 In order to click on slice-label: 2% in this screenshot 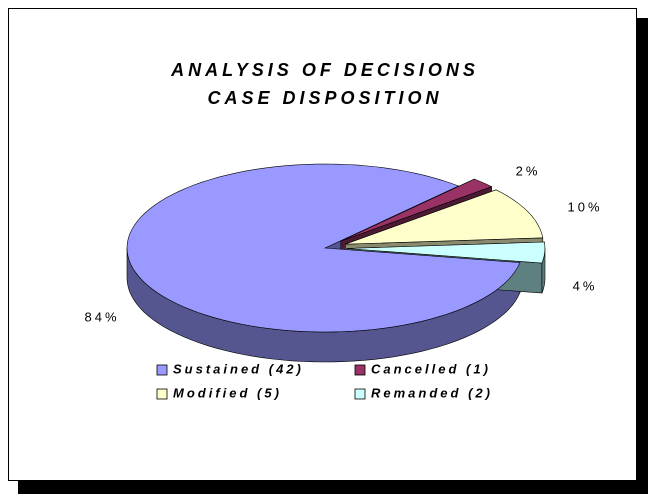, I will do `click(528, 170)`.